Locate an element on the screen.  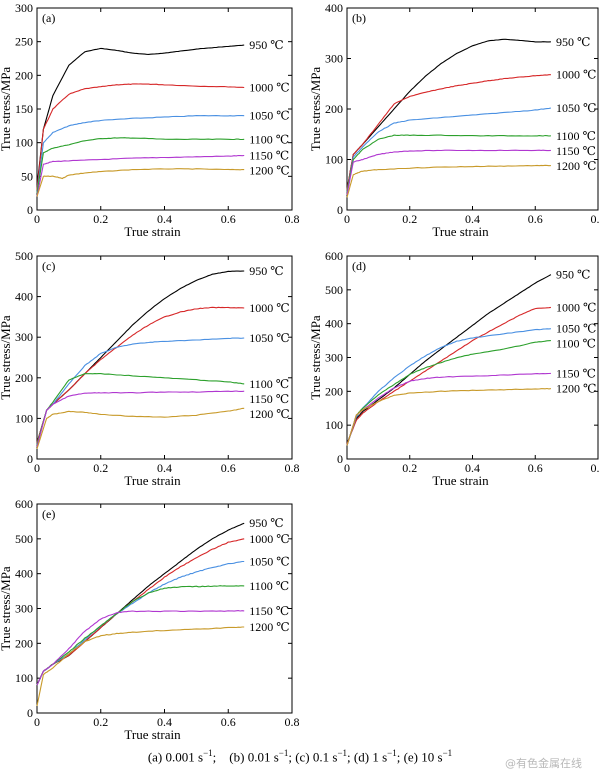
caption-c: (c) 0.1 s is located at coordinates (316, 757).